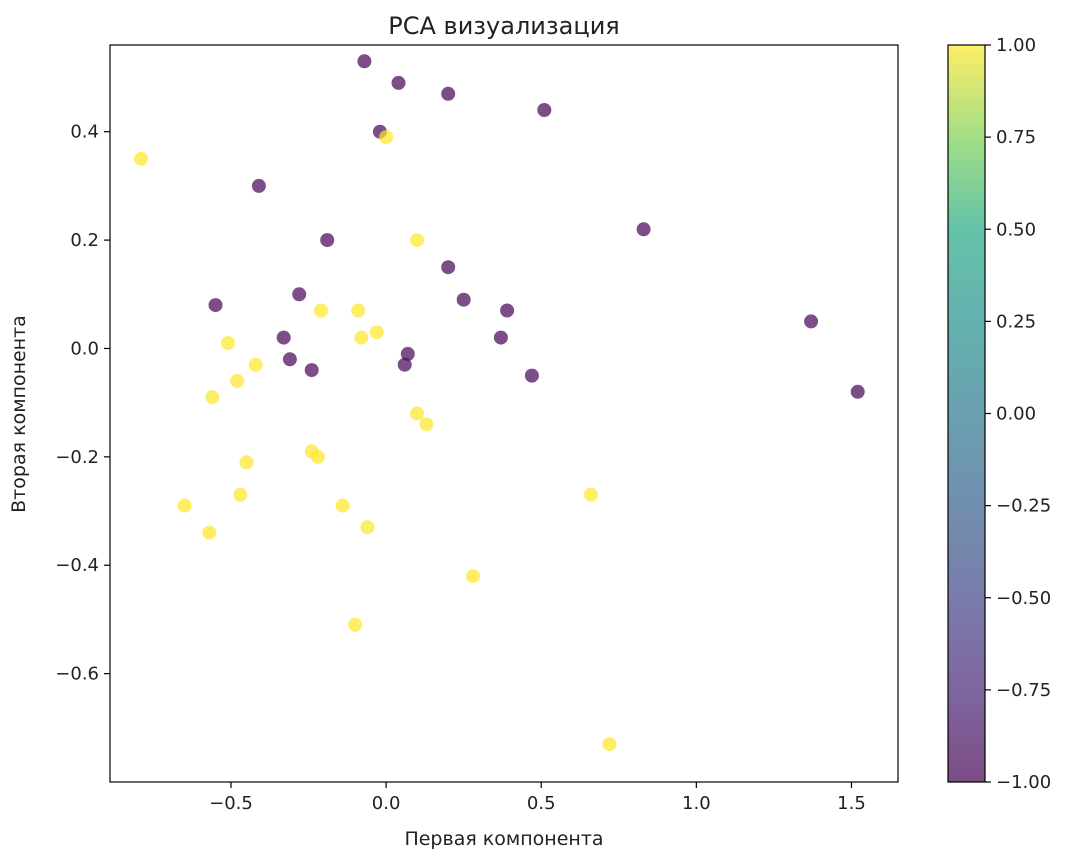 The width and height of the screenshot is (1080, 864). I want to click on x-axis-ticks: −0.5 0.0 0.5 1.0 1.5, so click(537, 798).